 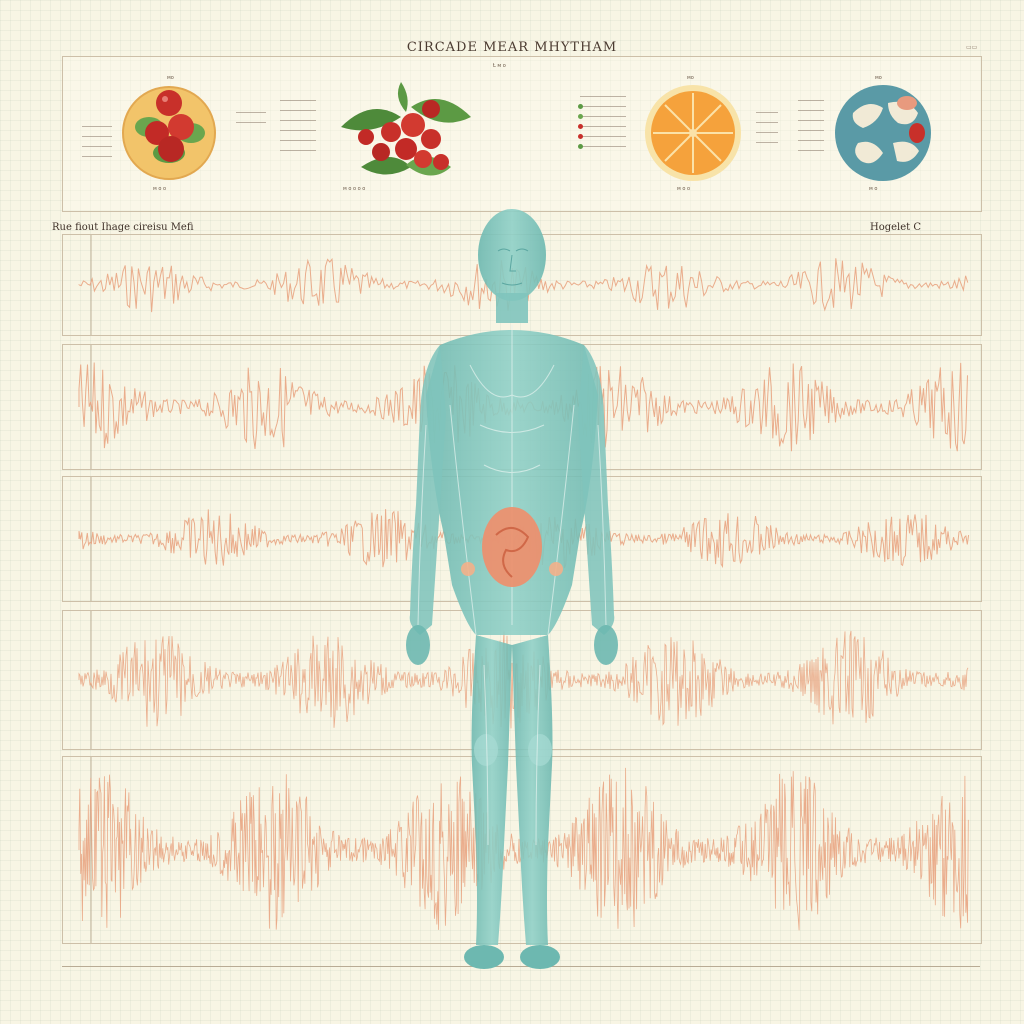 What do you see at coordinates (972, 47) in the screenshot?
I see `corner-mark: ▭▭` at bounding box center [972, 47].